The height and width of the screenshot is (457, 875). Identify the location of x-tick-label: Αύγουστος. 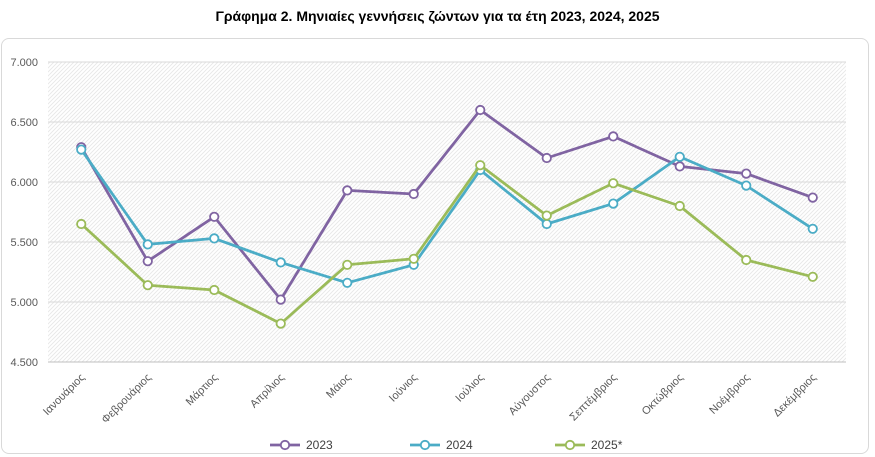
(530, 395).